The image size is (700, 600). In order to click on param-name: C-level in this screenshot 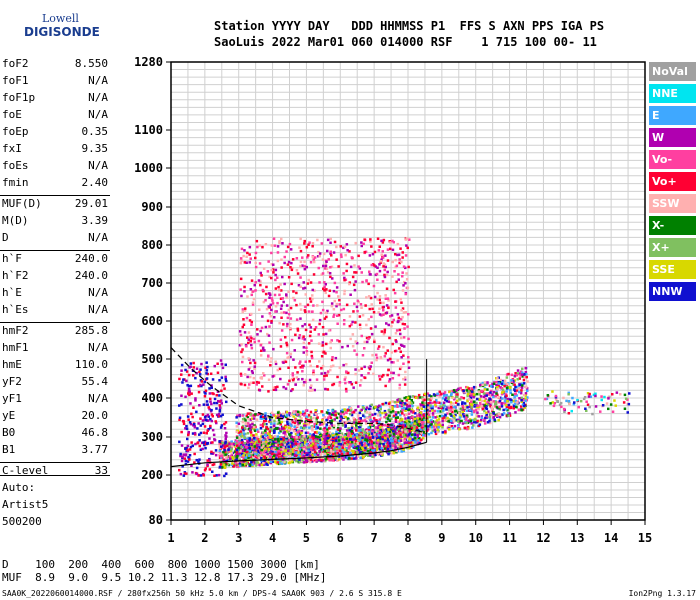, I will do `click(25, 470)`.